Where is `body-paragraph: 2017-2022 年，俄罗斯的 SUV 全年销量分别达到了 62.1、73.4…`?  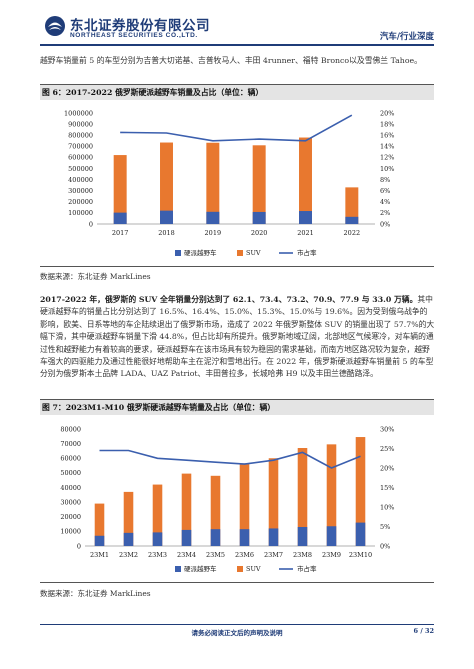
body-paragraph: 2017-2022 年，俄罗斯的 SUV 全年销量分别达到了 62.1、73.4… is located at coordinates (237, 337).